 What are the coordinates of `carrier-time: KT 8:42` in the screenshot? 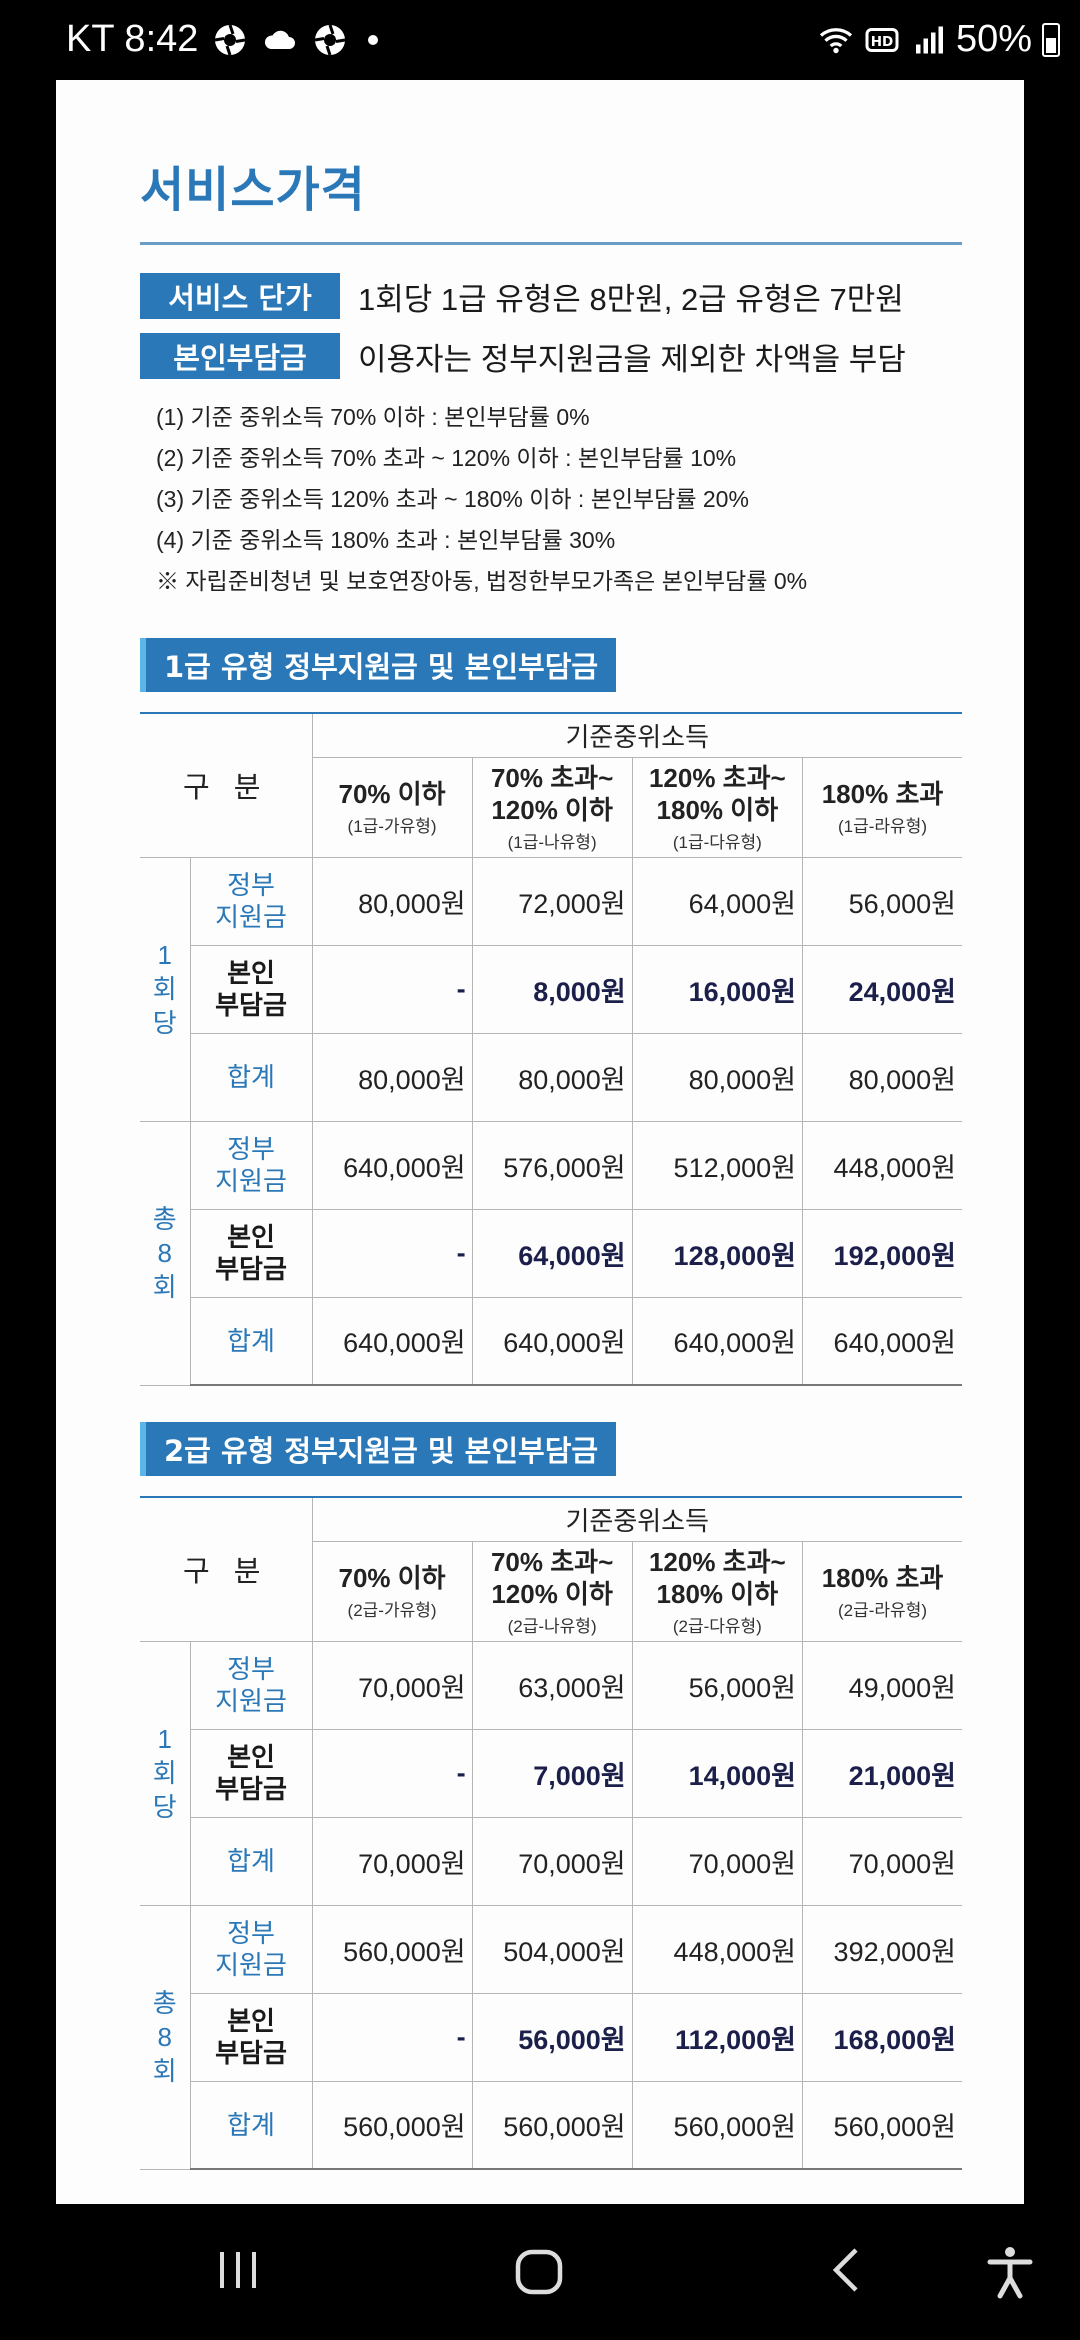 It's located at (132, 39).